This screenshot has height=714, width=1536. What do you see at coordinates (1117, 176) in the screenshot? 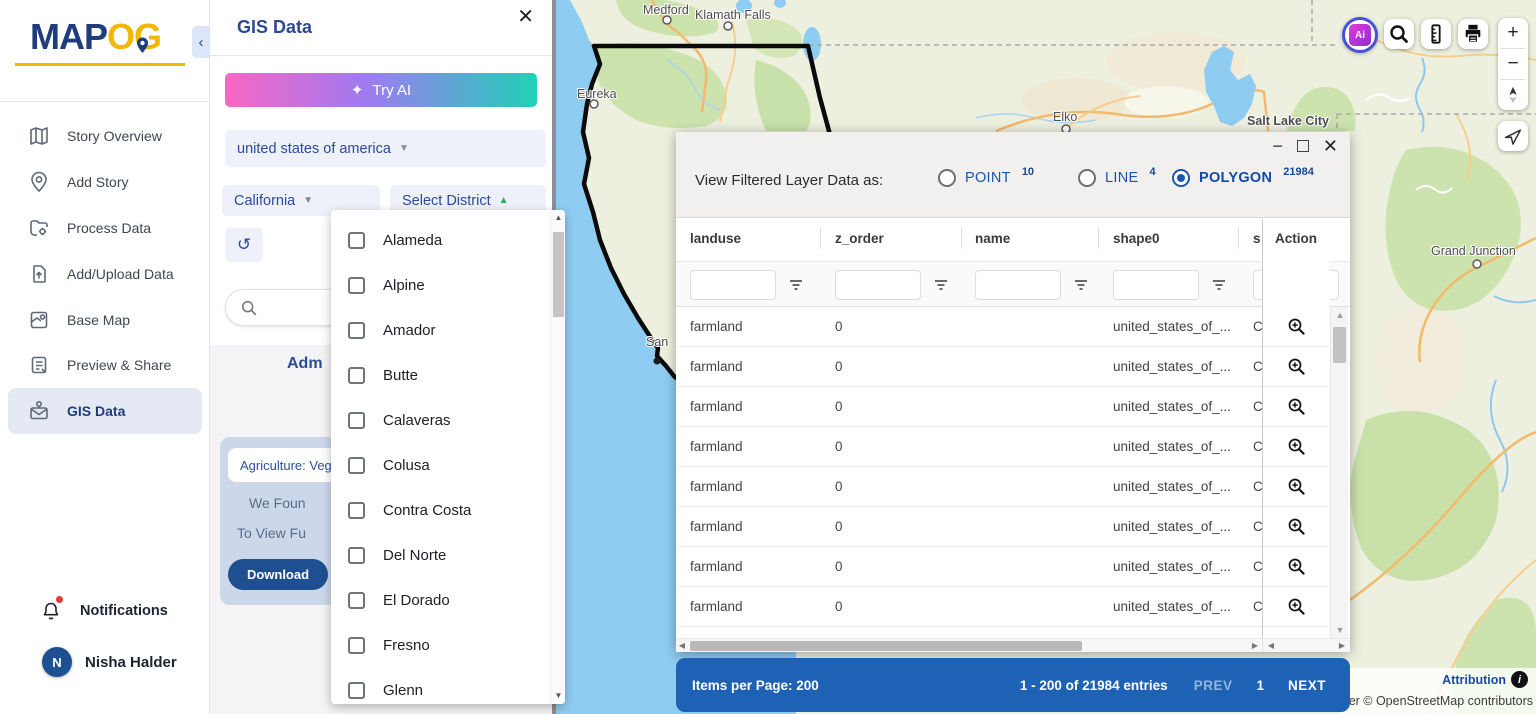
I see `radio-line: LINE 4` at bounding box center [1117, 176].